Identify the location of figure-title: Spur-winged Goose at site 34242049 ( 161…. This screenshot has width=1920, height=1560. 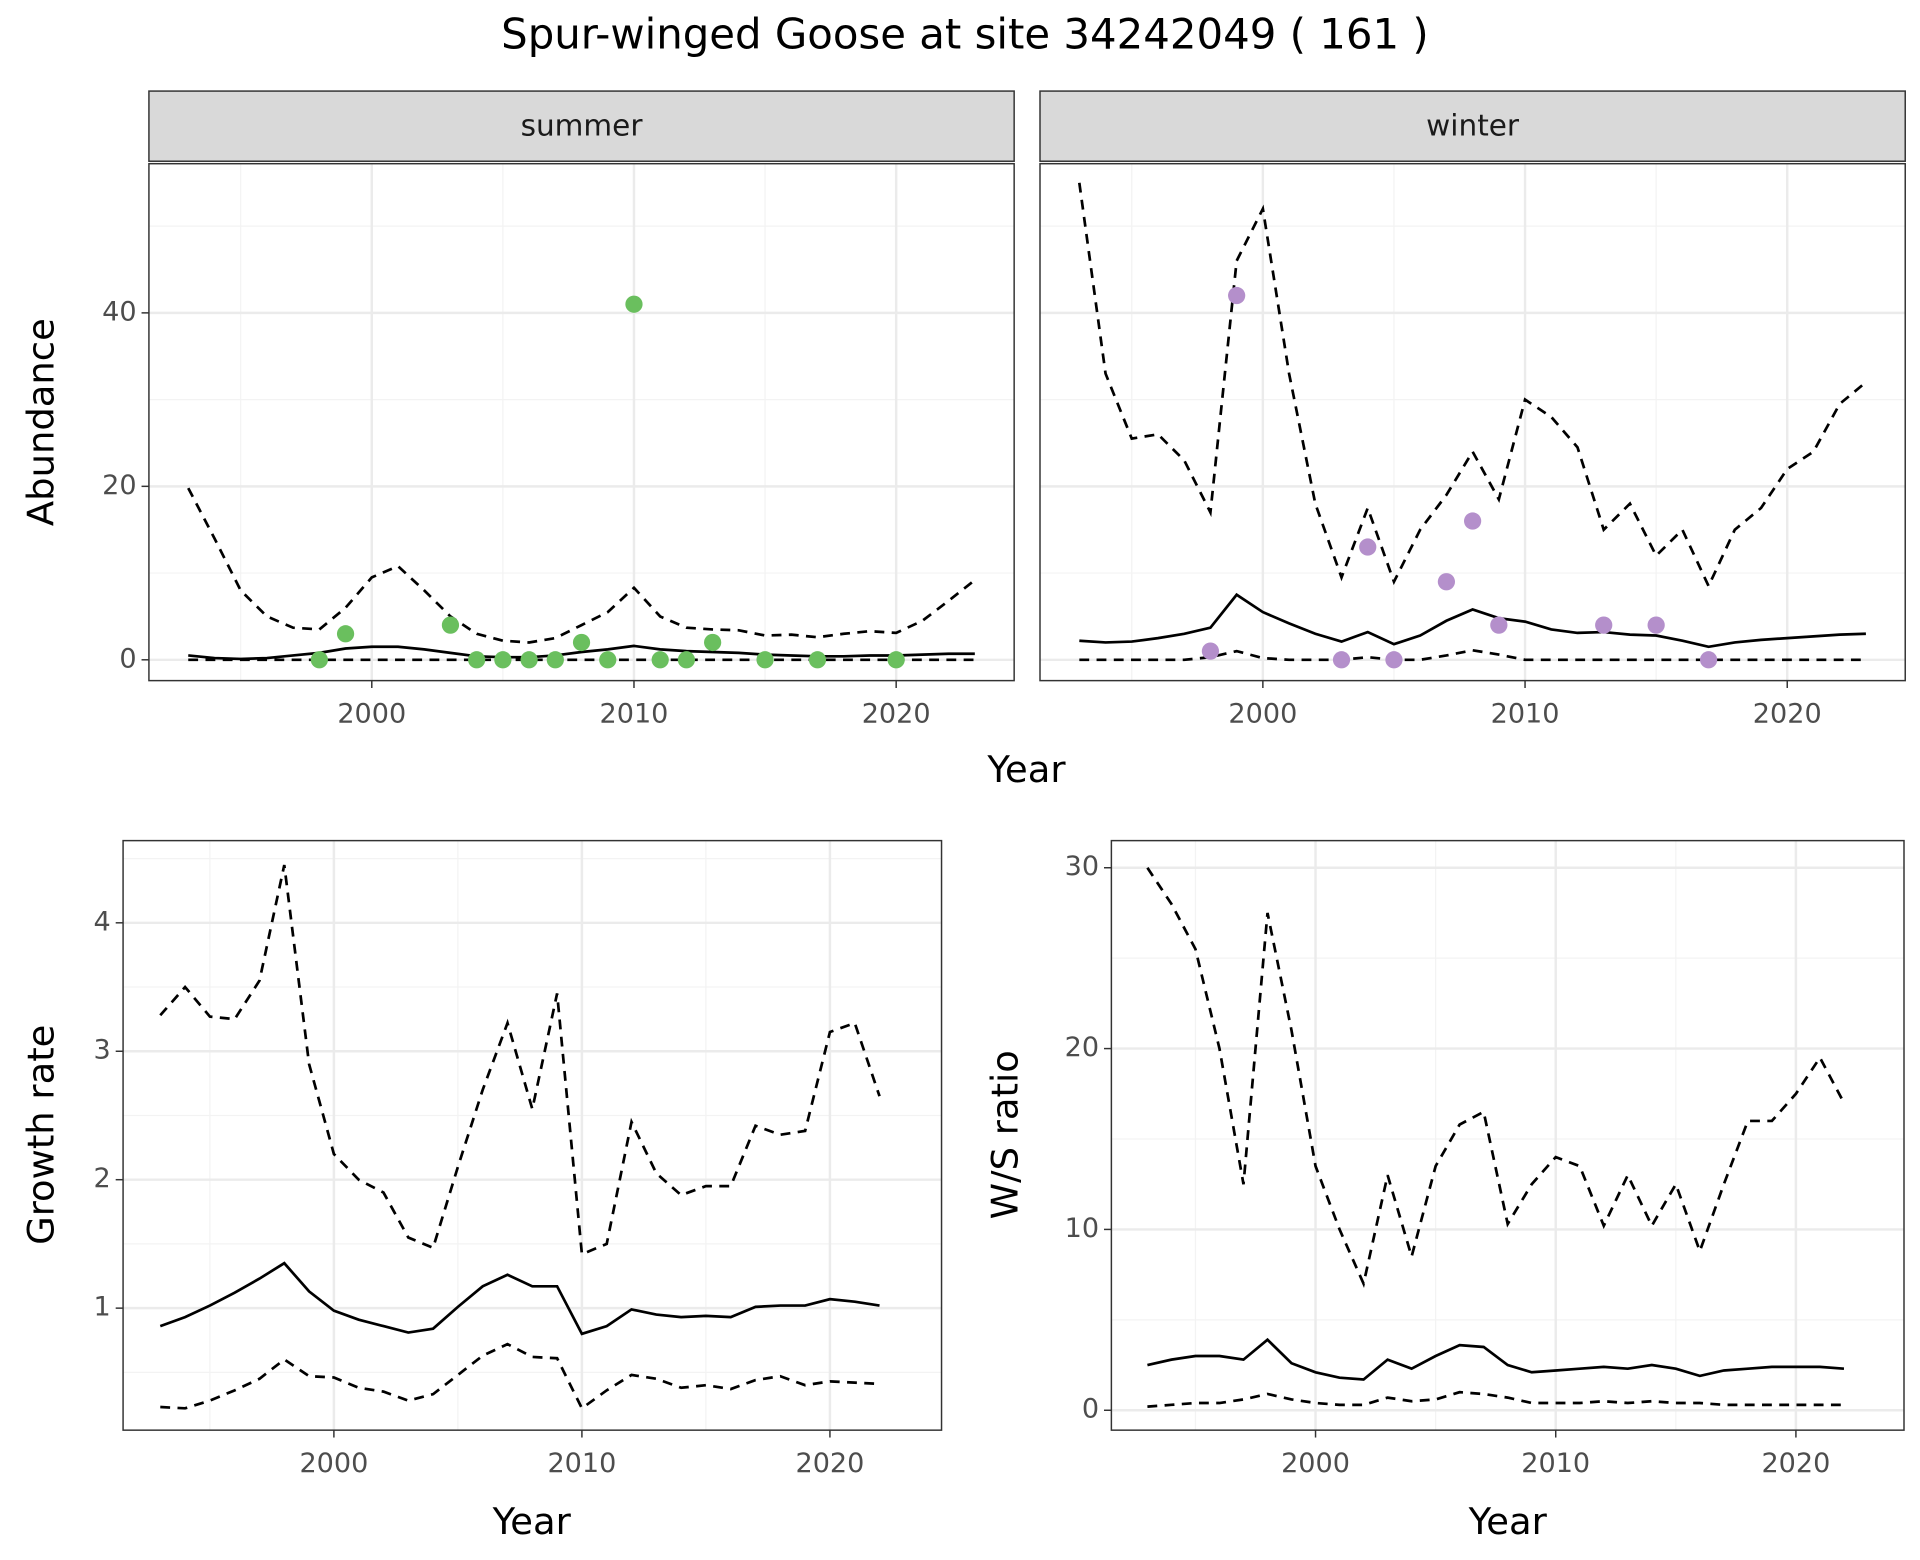
(965, 33).